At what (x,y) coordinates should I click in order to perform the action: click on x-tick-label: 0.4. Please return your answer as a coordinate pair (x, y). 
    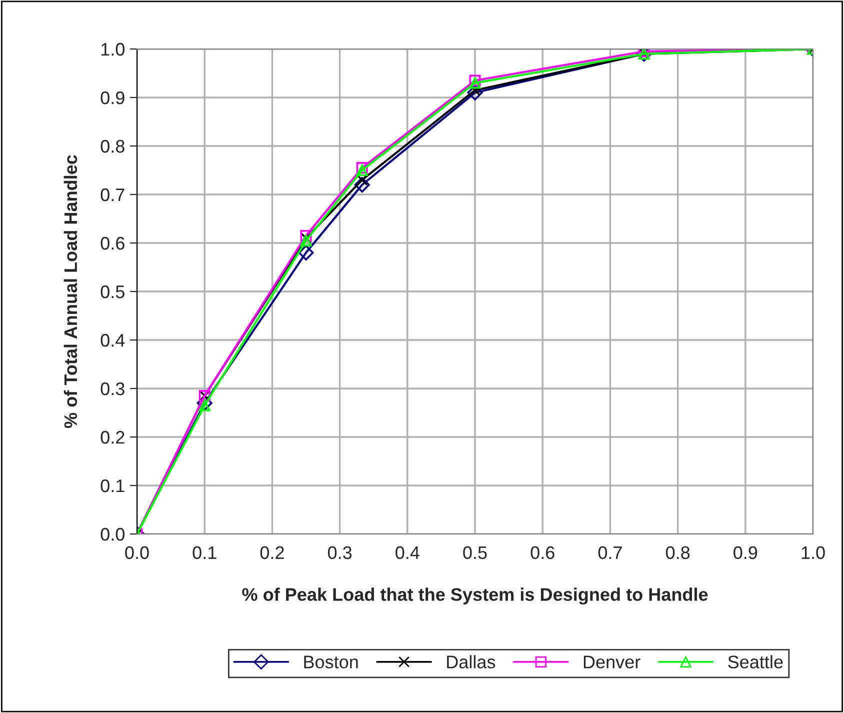
    Looking at the image, I should click on (408, 553).